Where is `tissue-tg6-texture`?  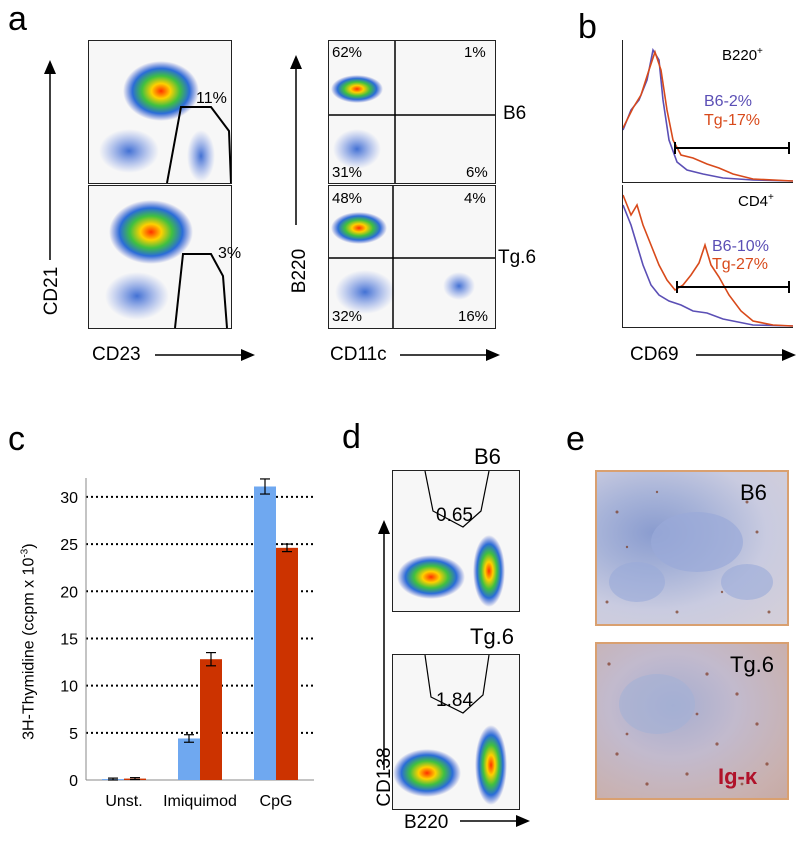 tissue-tg6-texture is located at coordinates (688, 724).